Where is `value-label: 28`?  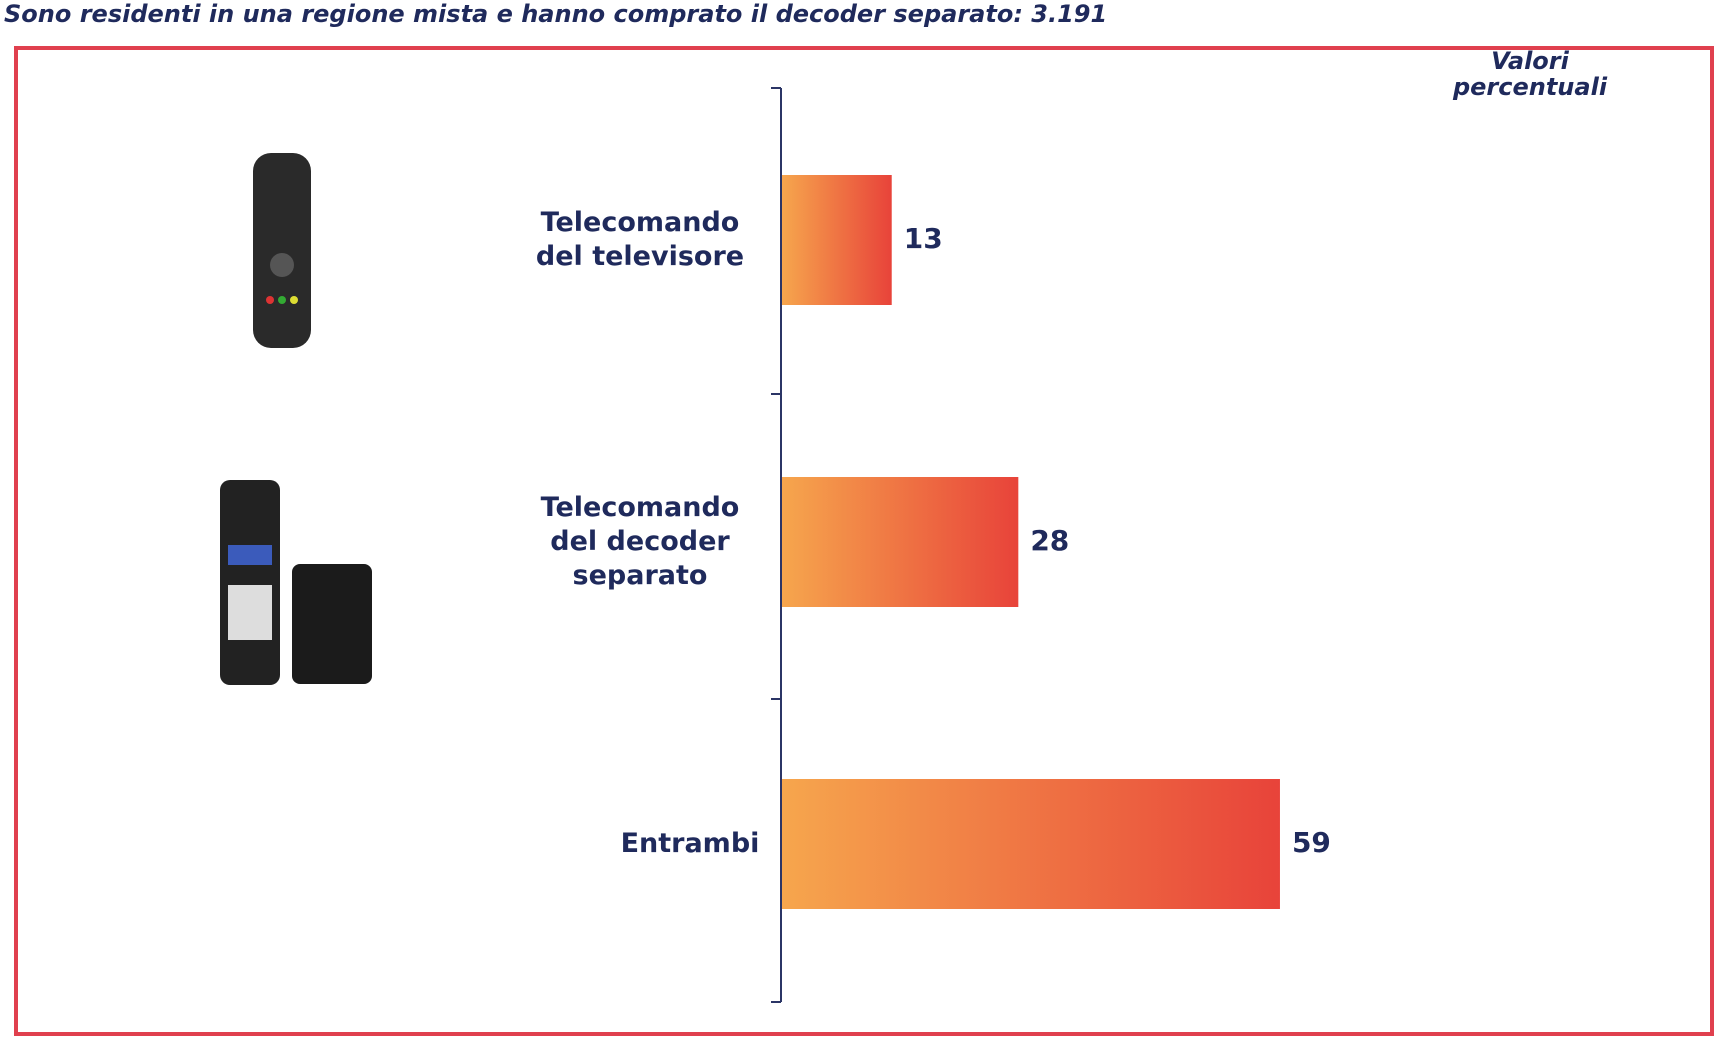
value-label: 28 is located at coordinates (1049, 540).